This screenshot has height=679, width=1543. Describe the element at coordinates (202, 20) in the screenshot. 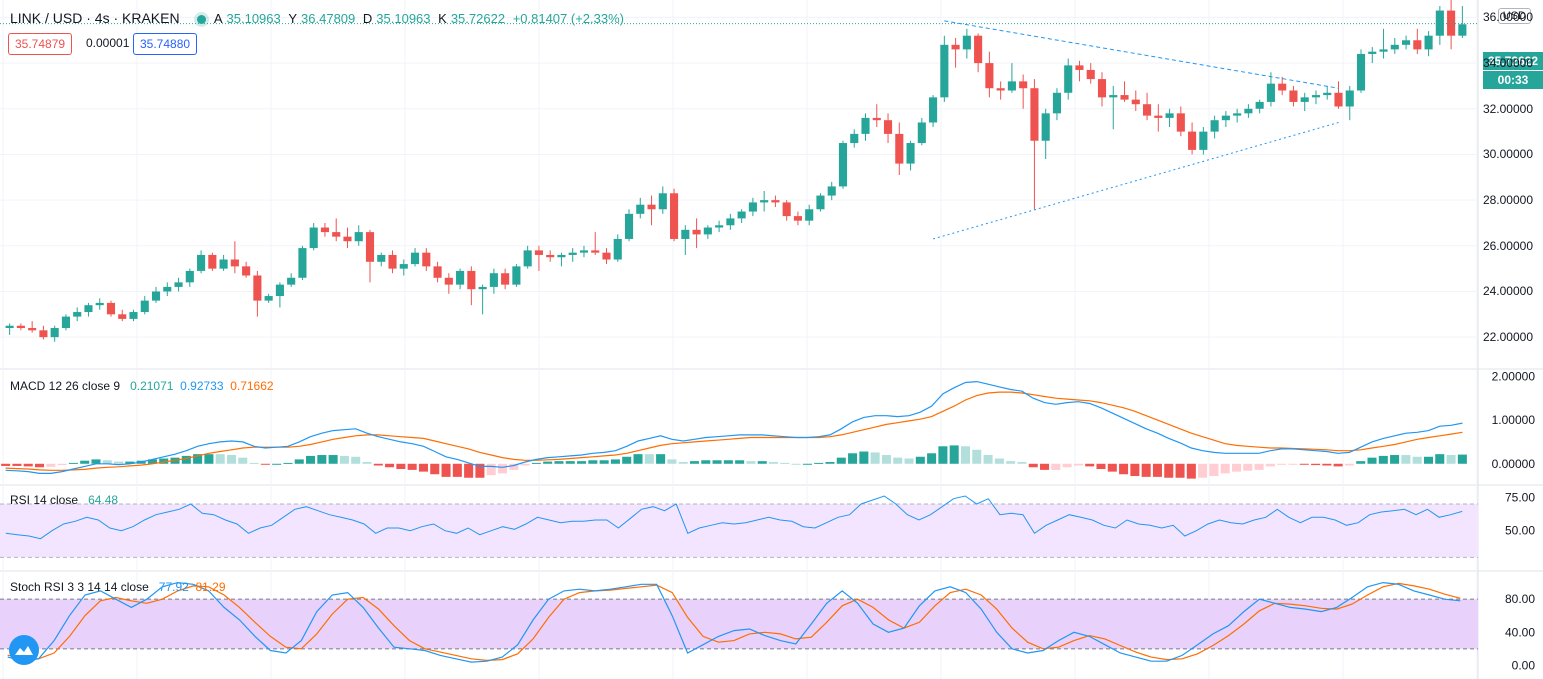

I see `market-open-icon` at that location.